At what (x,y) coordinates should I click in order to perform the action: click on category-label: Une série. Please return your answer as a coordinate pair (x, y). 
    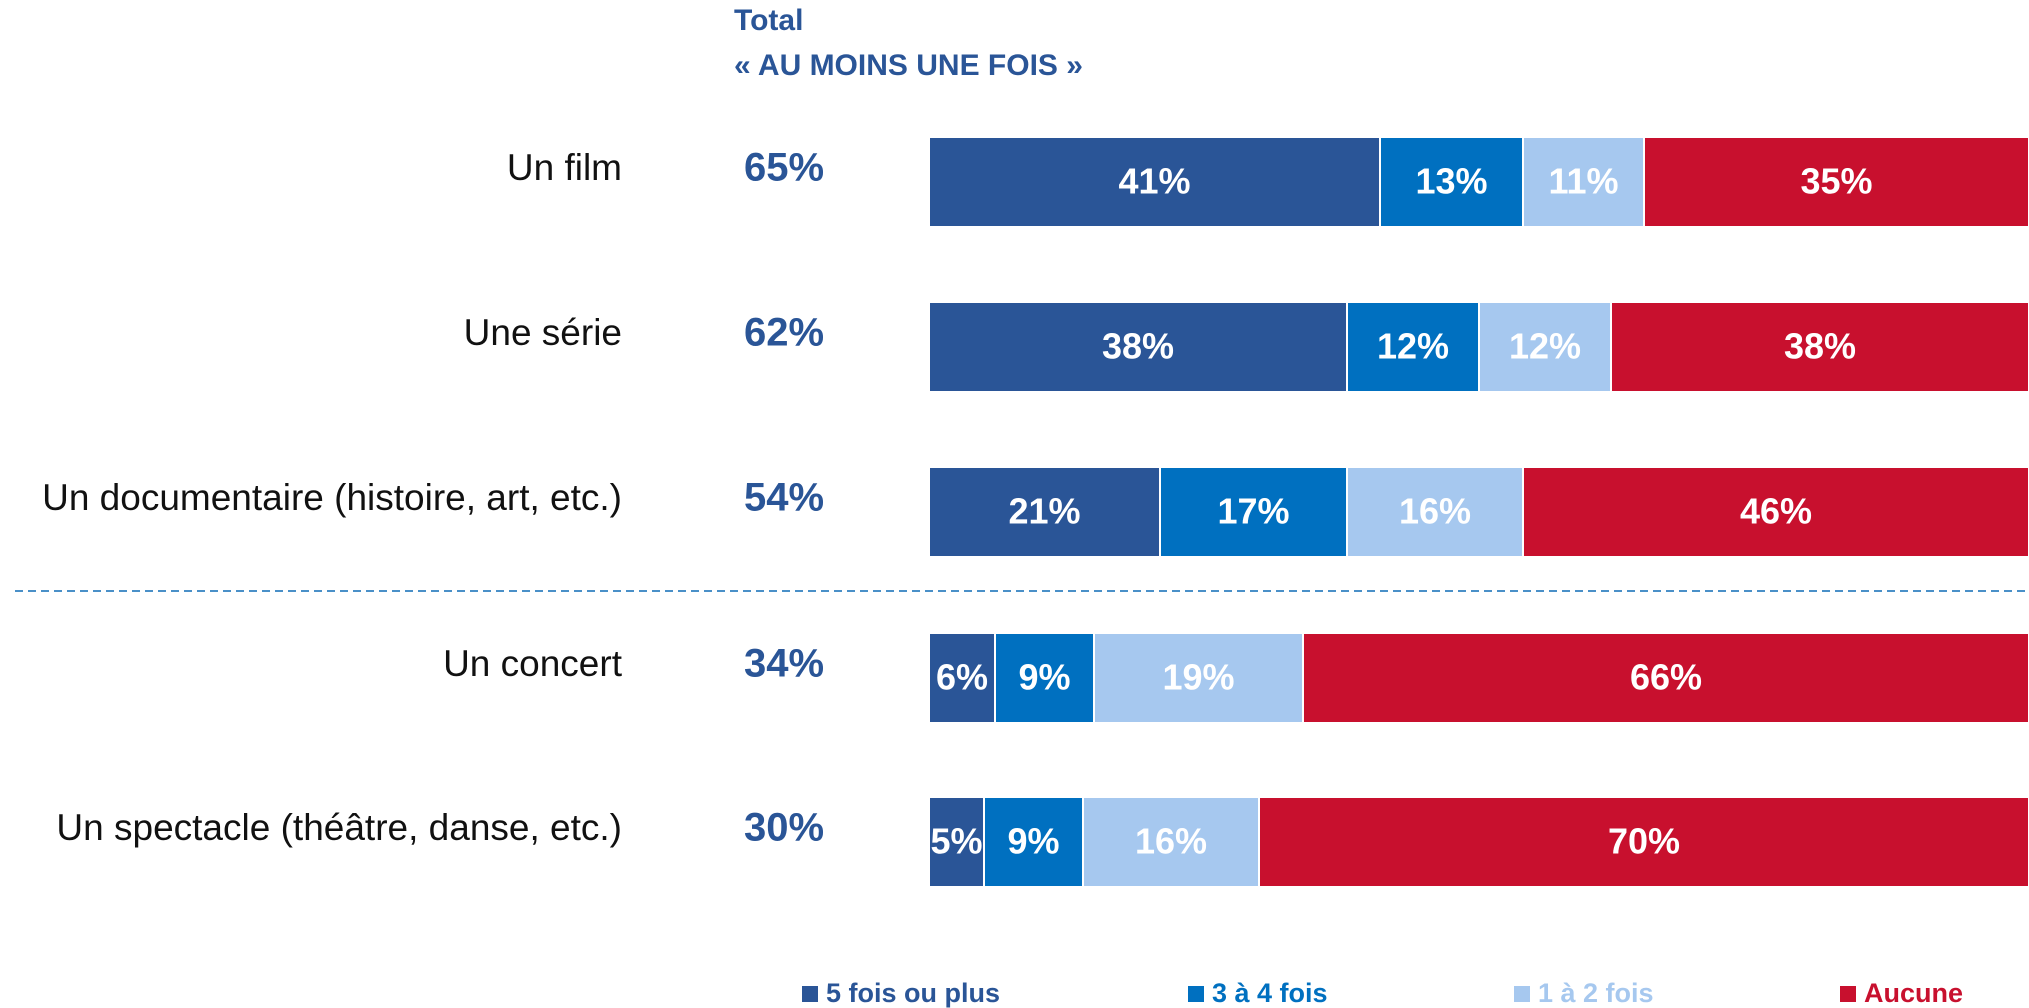
    Looking at the image, I should click on (543, 332).